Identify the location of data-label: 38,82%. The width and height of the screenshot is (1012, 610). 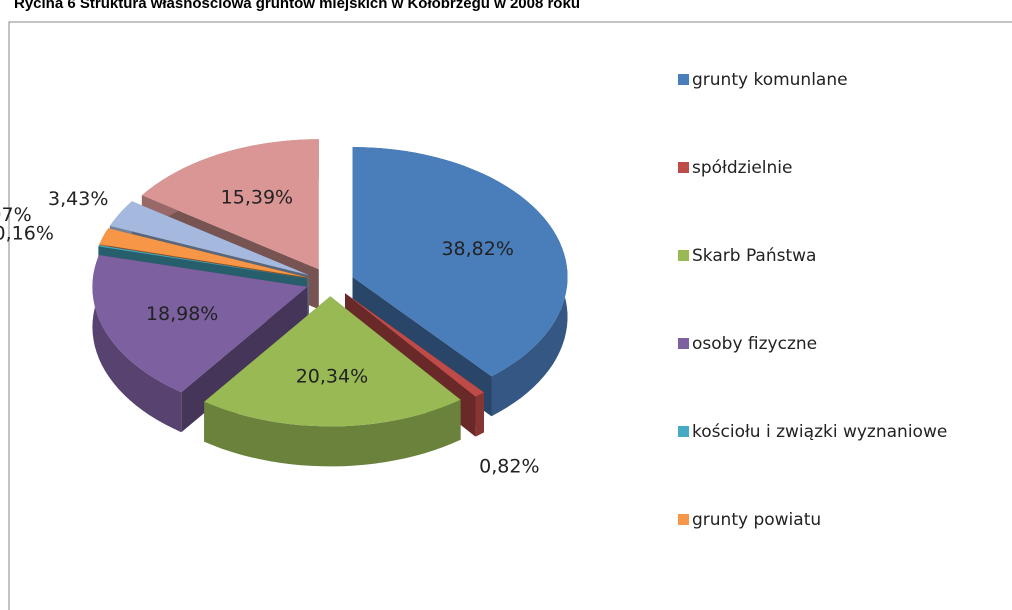
(477, 249).